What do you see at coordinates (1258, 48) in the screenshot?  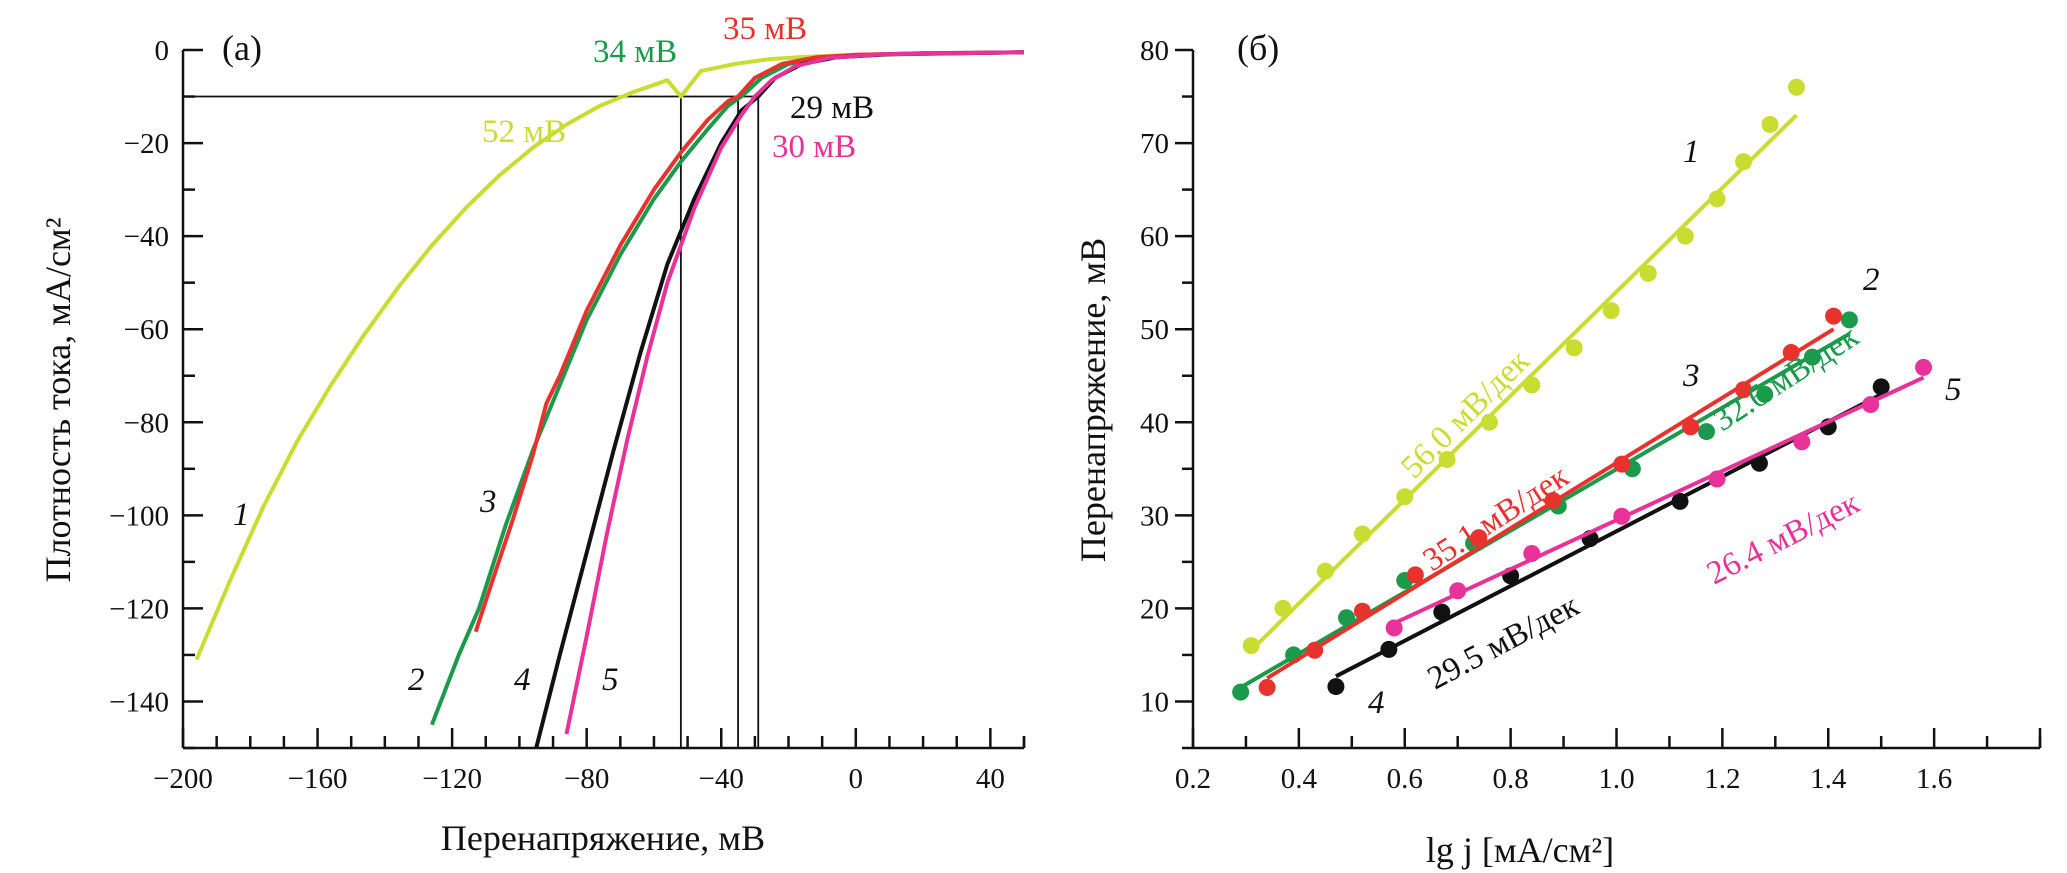 I see `panel-b-label: (б)` at bounding box center [1258, 48].